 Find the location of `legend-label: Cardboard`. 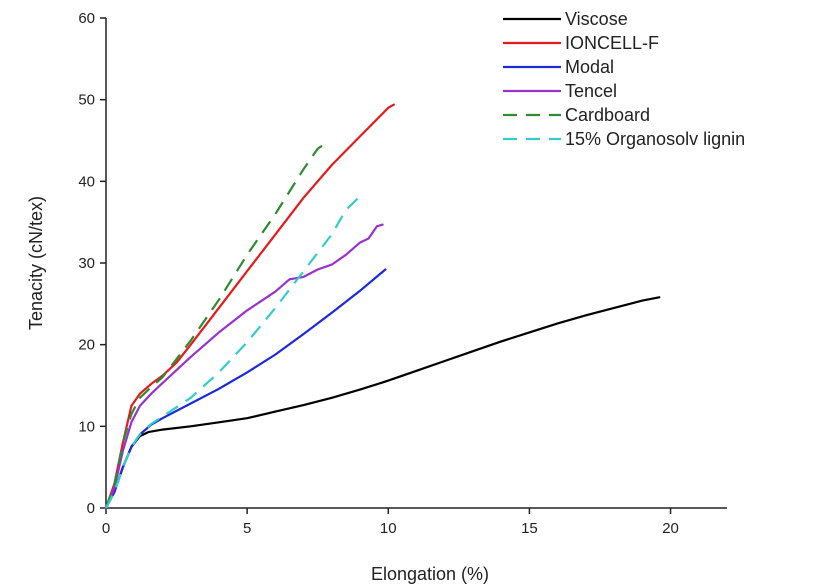

legend-label: Cardboard is located at coordinates (607, 115).